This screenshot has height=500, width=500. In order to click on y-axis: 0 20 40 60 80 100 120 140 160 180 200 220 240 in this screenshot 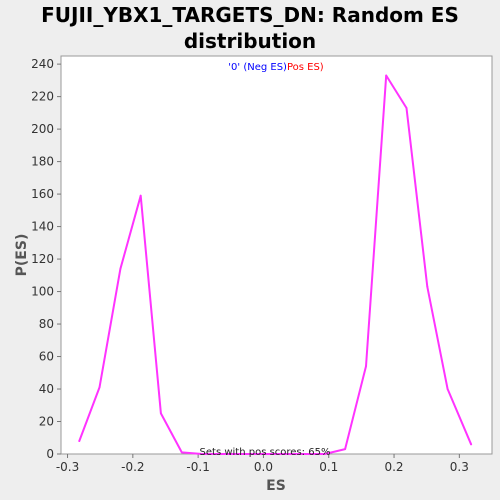, I will do `click(46, 259)`.